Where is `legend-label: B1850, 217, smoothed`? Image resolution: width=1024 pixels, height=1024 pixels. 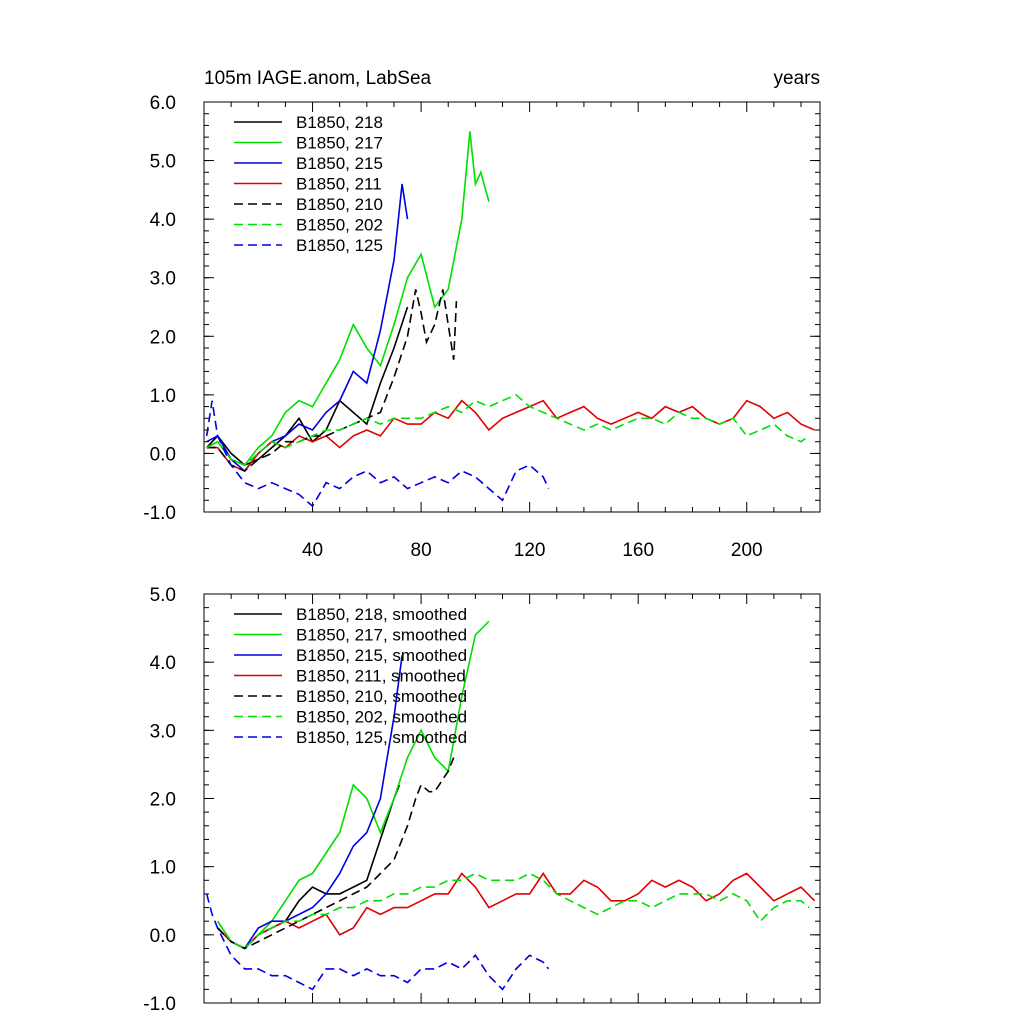 legend-label: B1850, 217, smoothed is located at coordinates (381, 635).